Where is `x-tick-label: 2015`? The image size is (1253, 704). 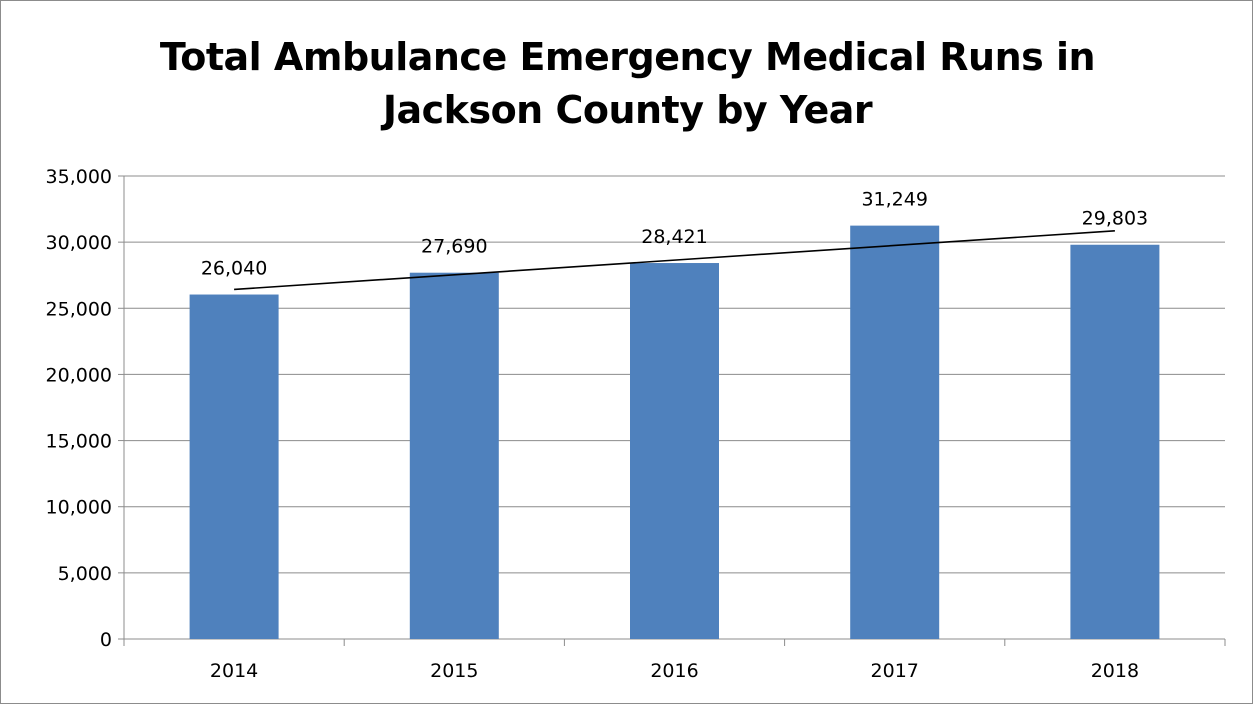
x-tick-label: 2015 is located at coordinates (454, 671).